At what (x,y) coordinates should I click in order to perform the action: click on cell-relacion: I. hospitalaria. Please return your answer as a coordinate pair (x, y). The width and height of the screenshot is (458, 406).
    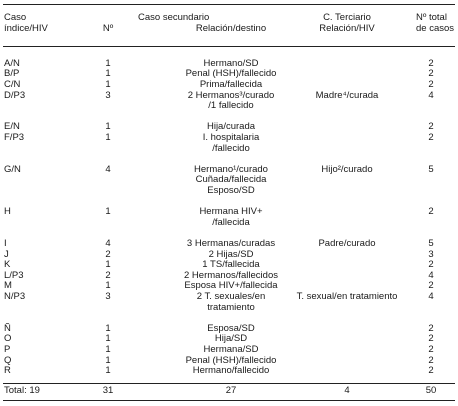
    Looking at the image, I should click on (231, 138).